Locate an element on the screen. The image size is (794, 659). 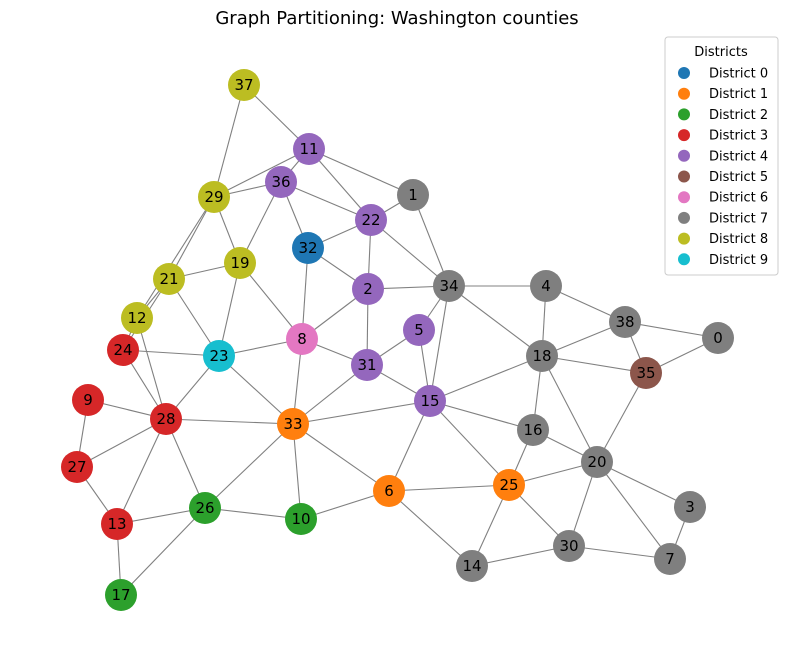
node-label-12: 12 is located at coordinates (136, 318).